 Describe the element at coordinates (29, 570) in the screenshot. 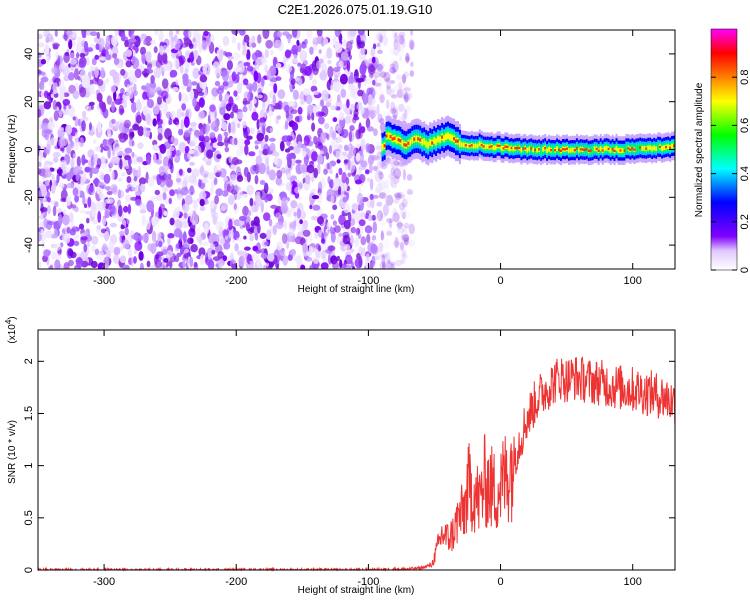

I see `y-tick-label: 0` at that location.